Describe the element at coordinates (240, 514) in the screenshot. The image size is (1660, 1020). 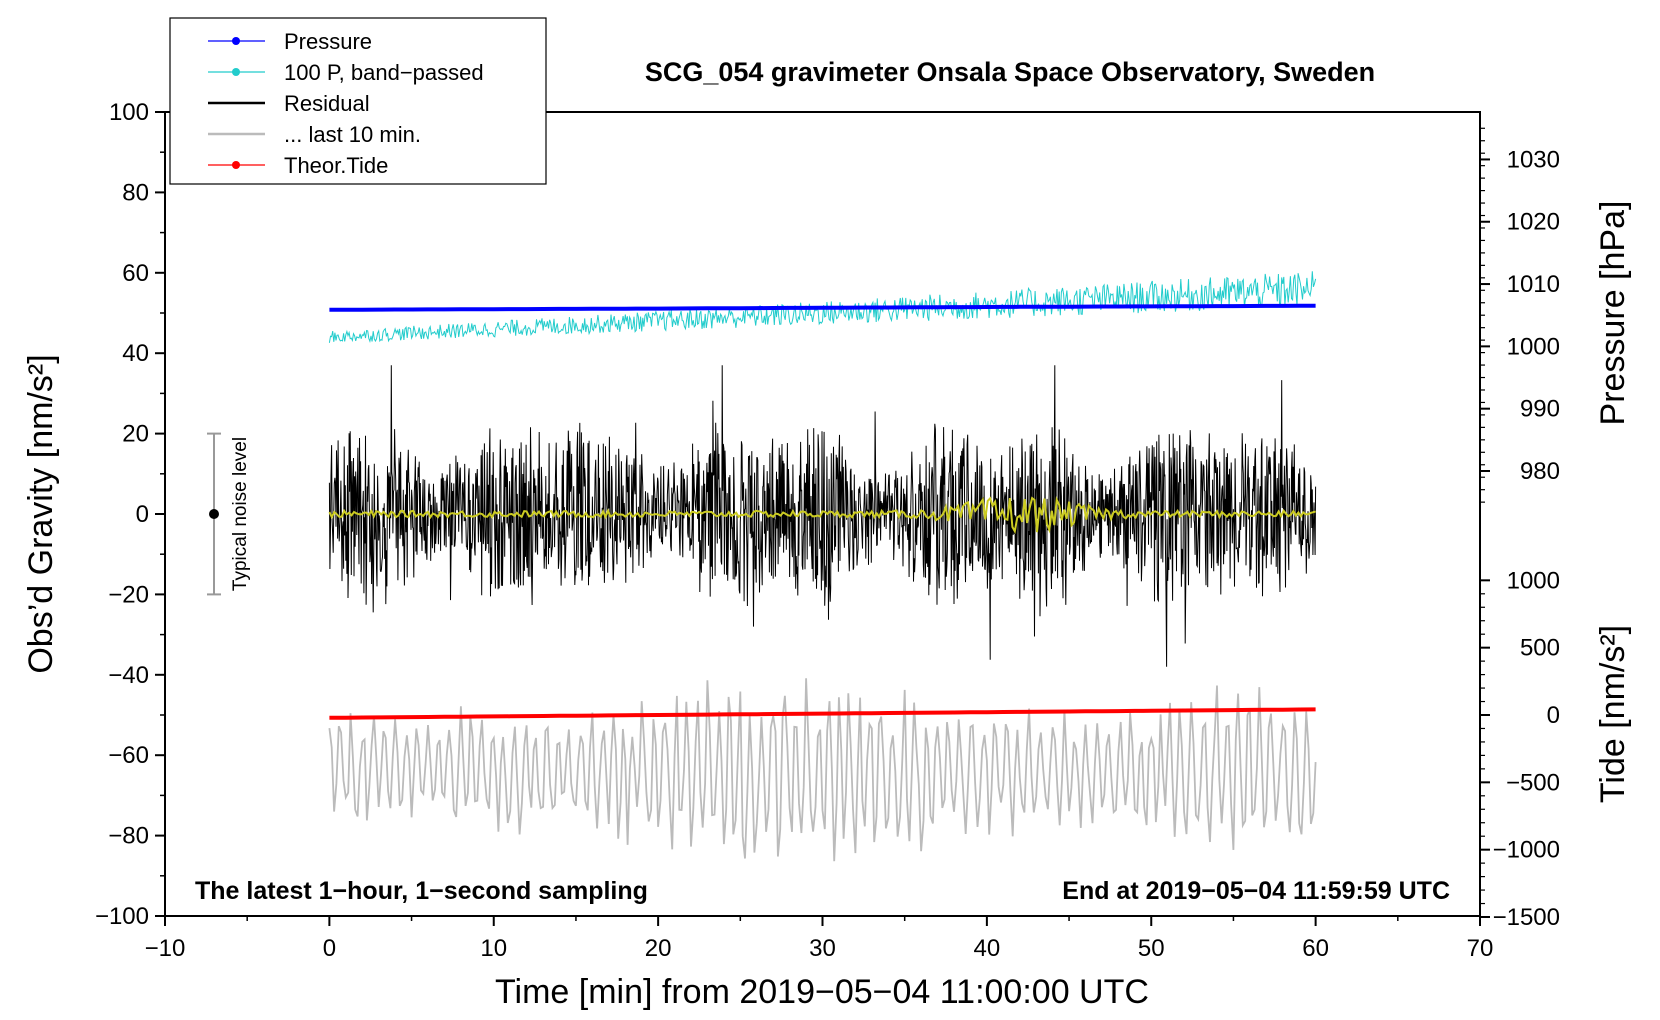
I see `noise-label: Typical noise level` at that location.